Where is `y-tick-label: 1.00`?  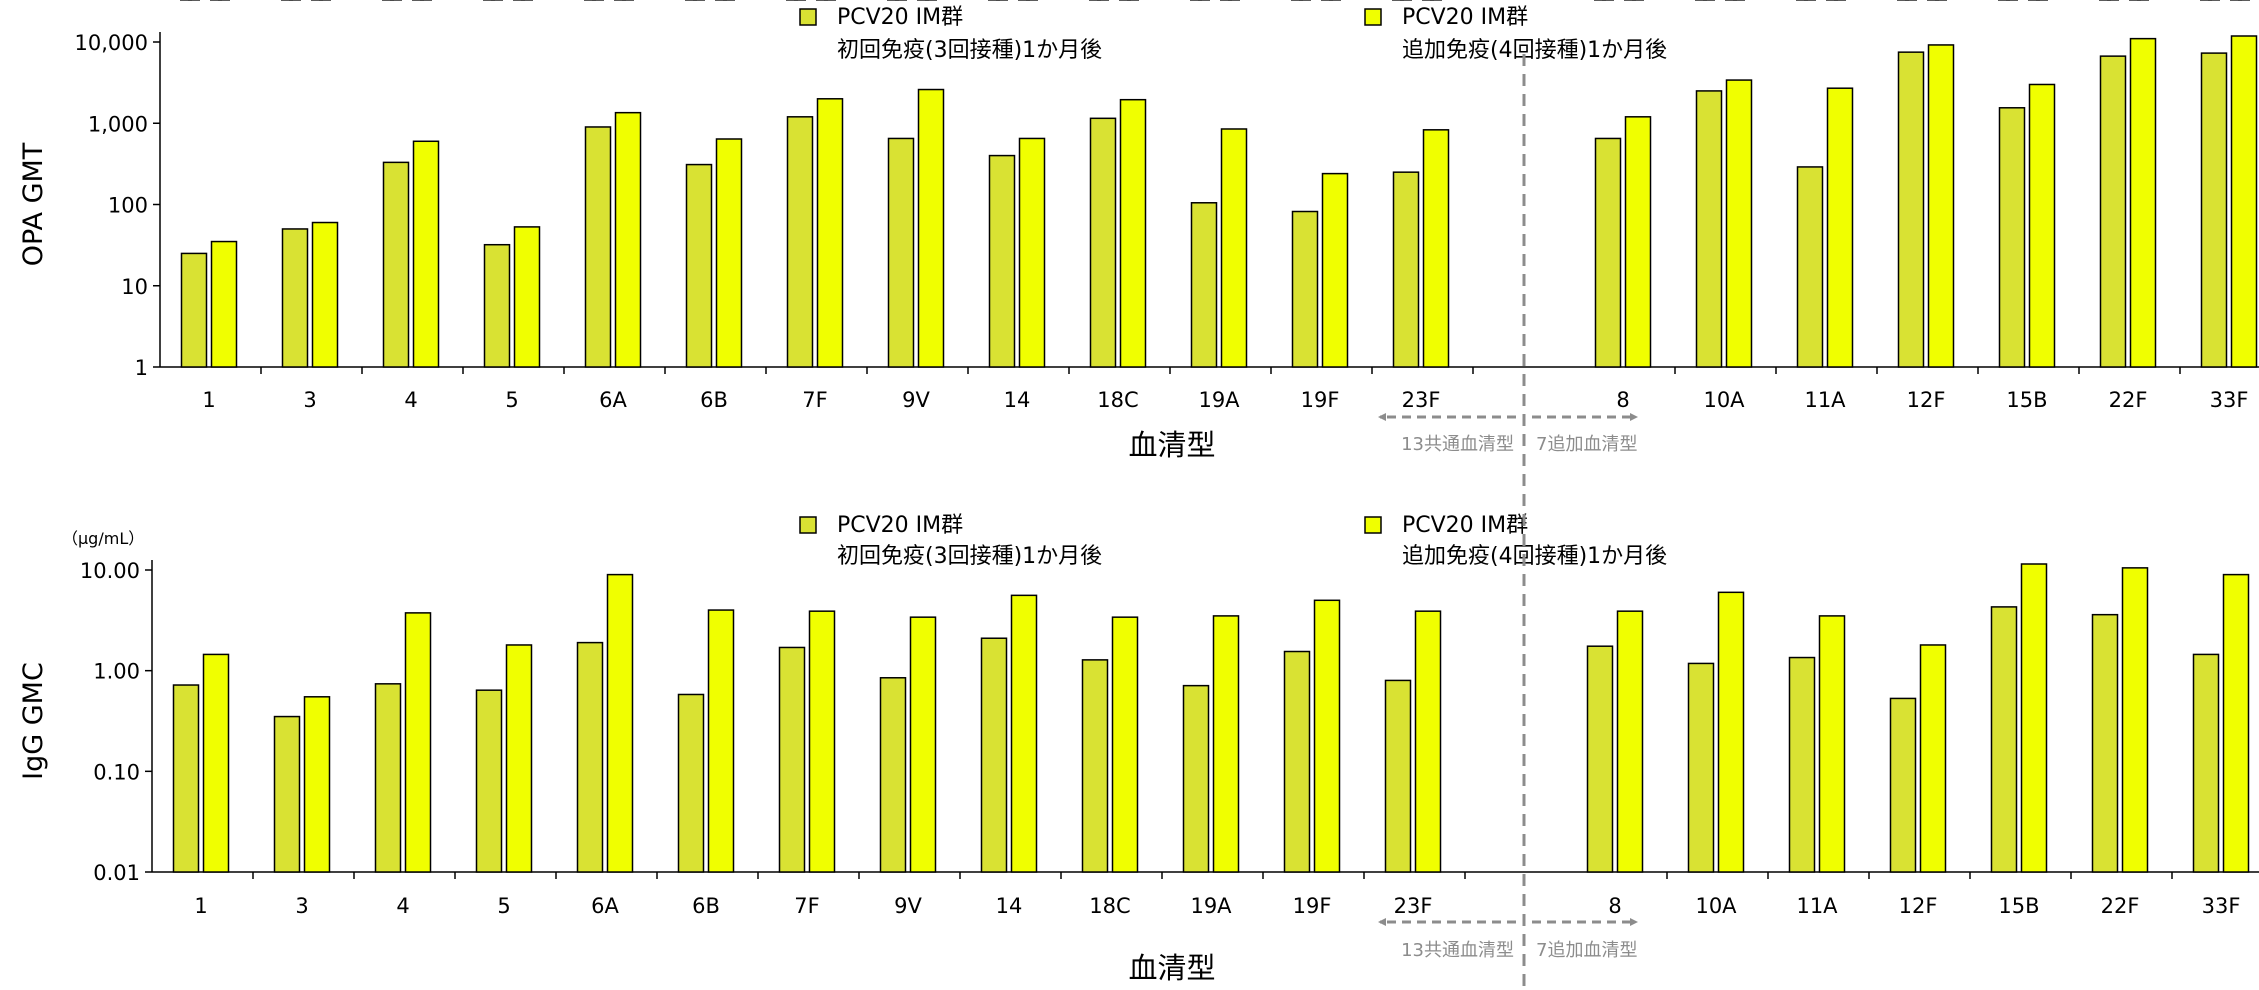 y-tick-label: 1.00 is located at coordinates (116, 672).